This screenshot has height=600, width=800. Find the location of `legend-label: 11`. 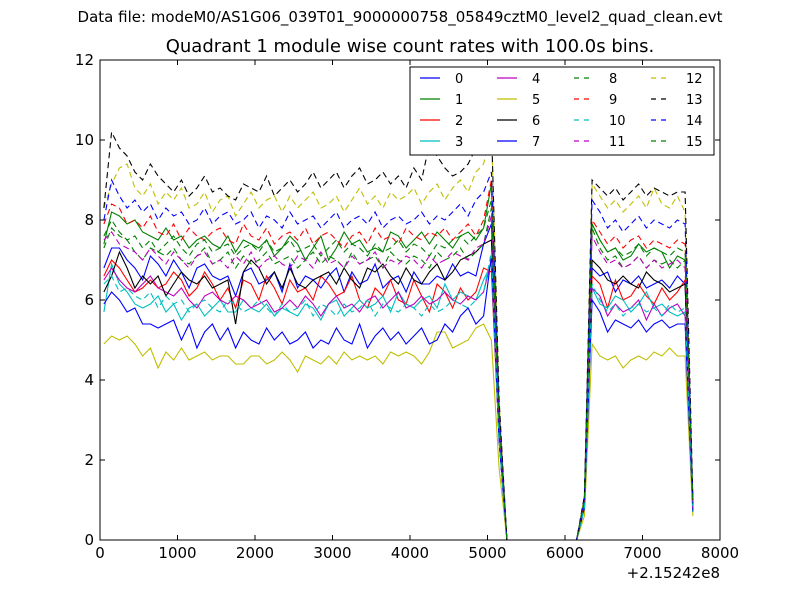

legend-label: 11 is located at coordinates (617, 142).